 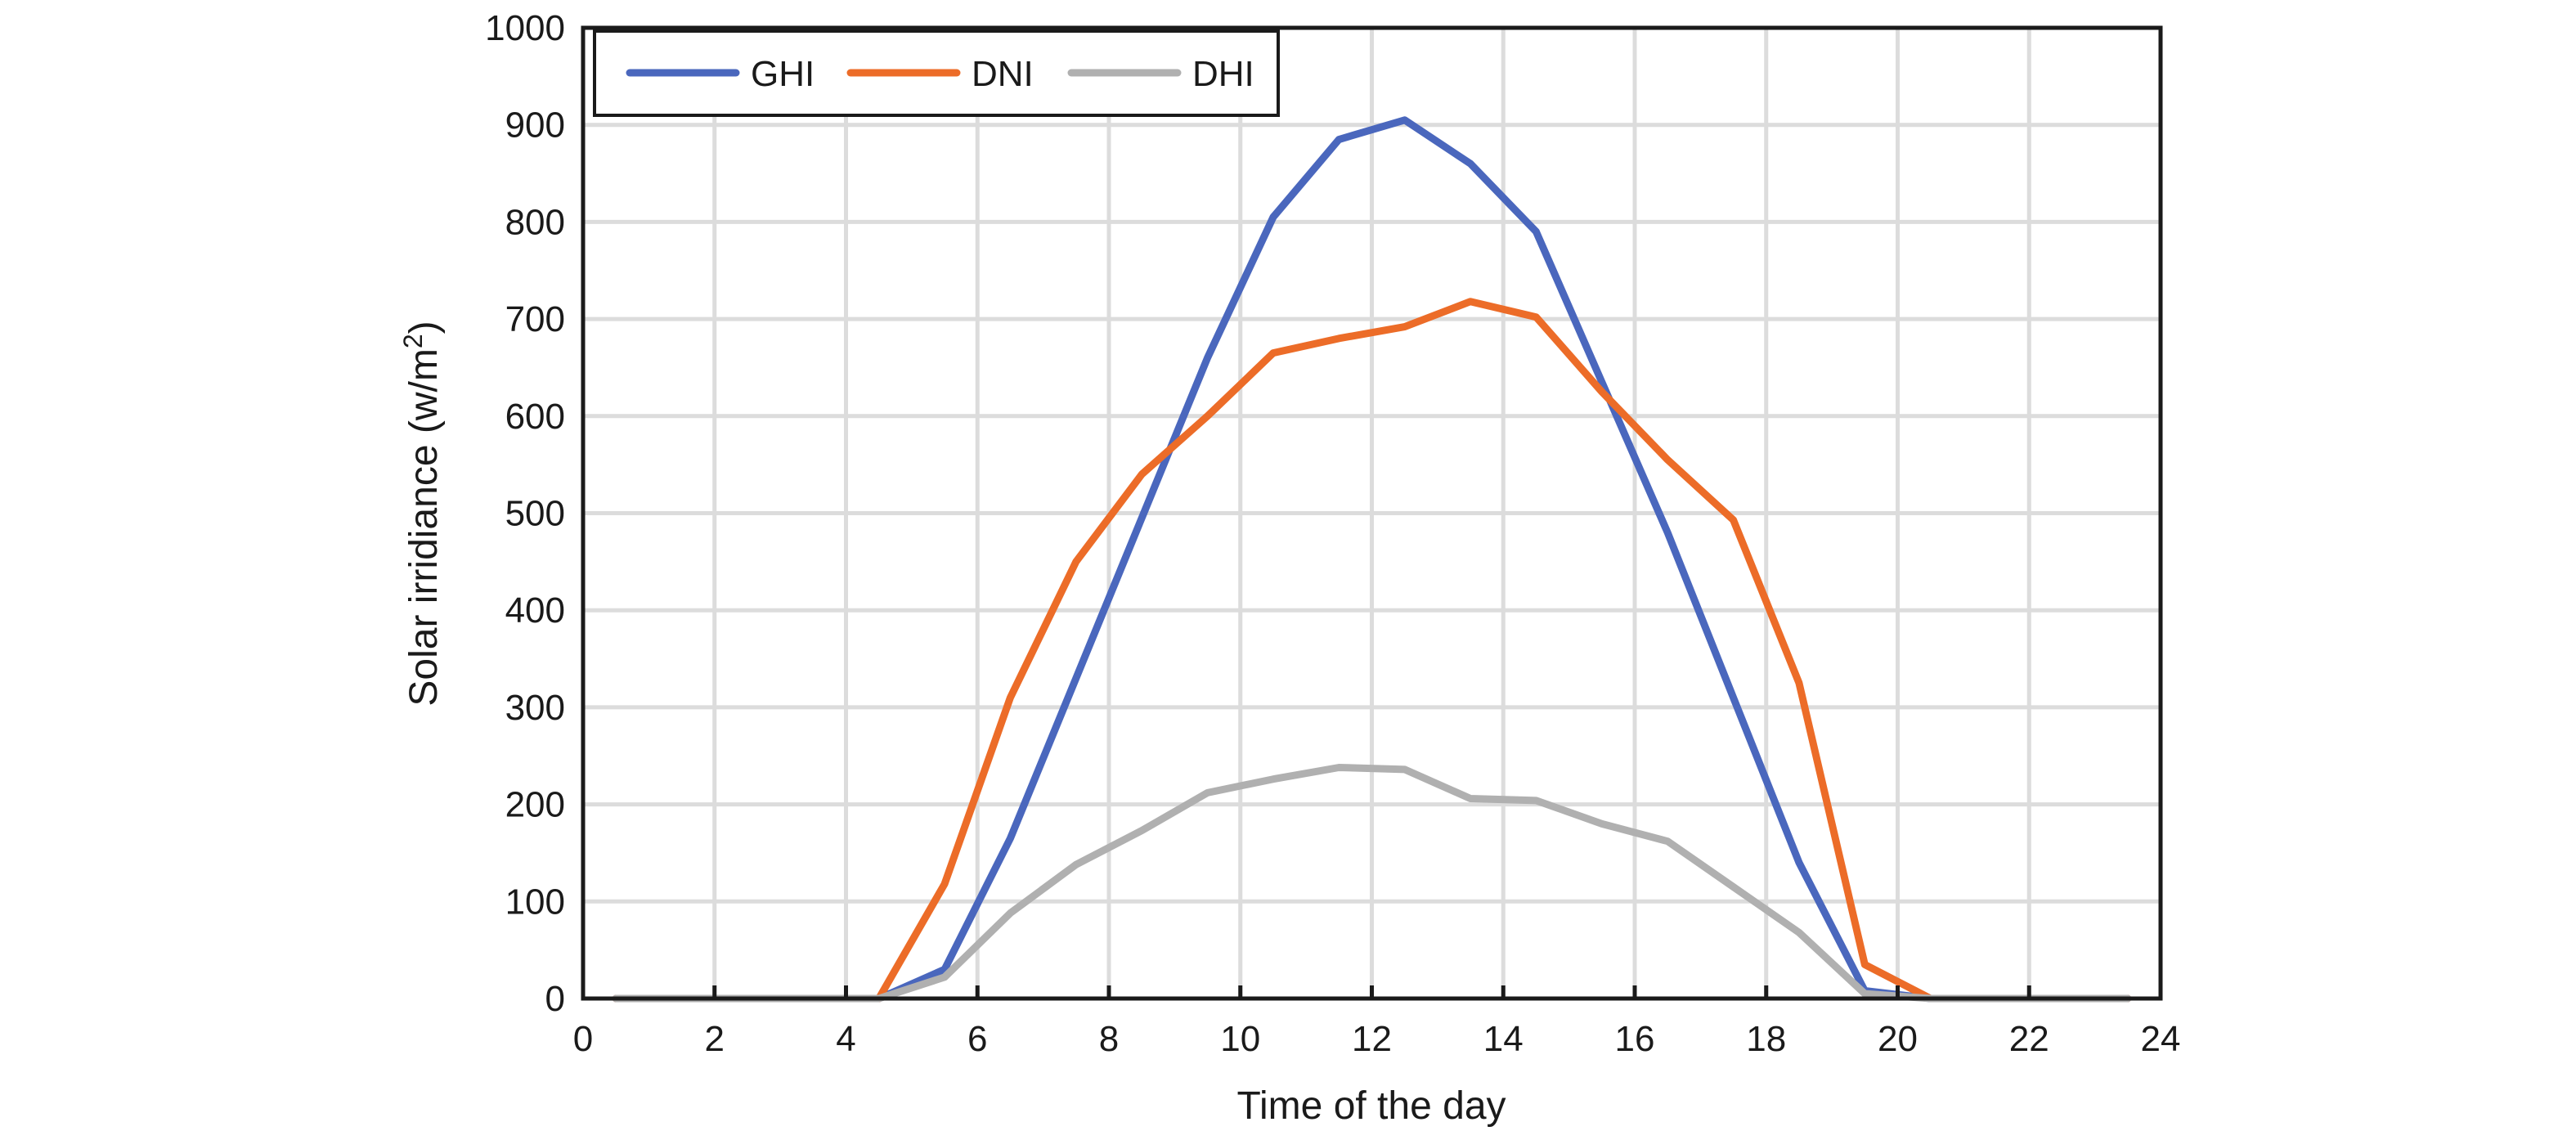 I want to click on y-tick-label: 300, so click(x=535, y=708).